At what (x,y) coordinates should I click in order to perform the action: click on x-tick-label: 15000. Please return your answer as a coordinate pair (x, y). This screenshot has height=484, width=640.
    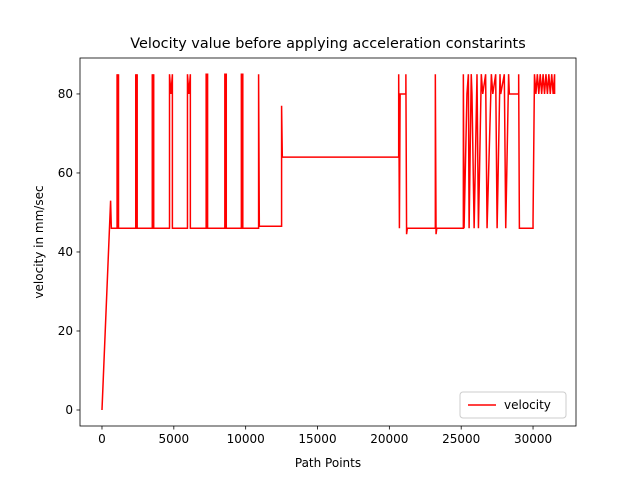
    Looking at the image, I should click on (317, 439).